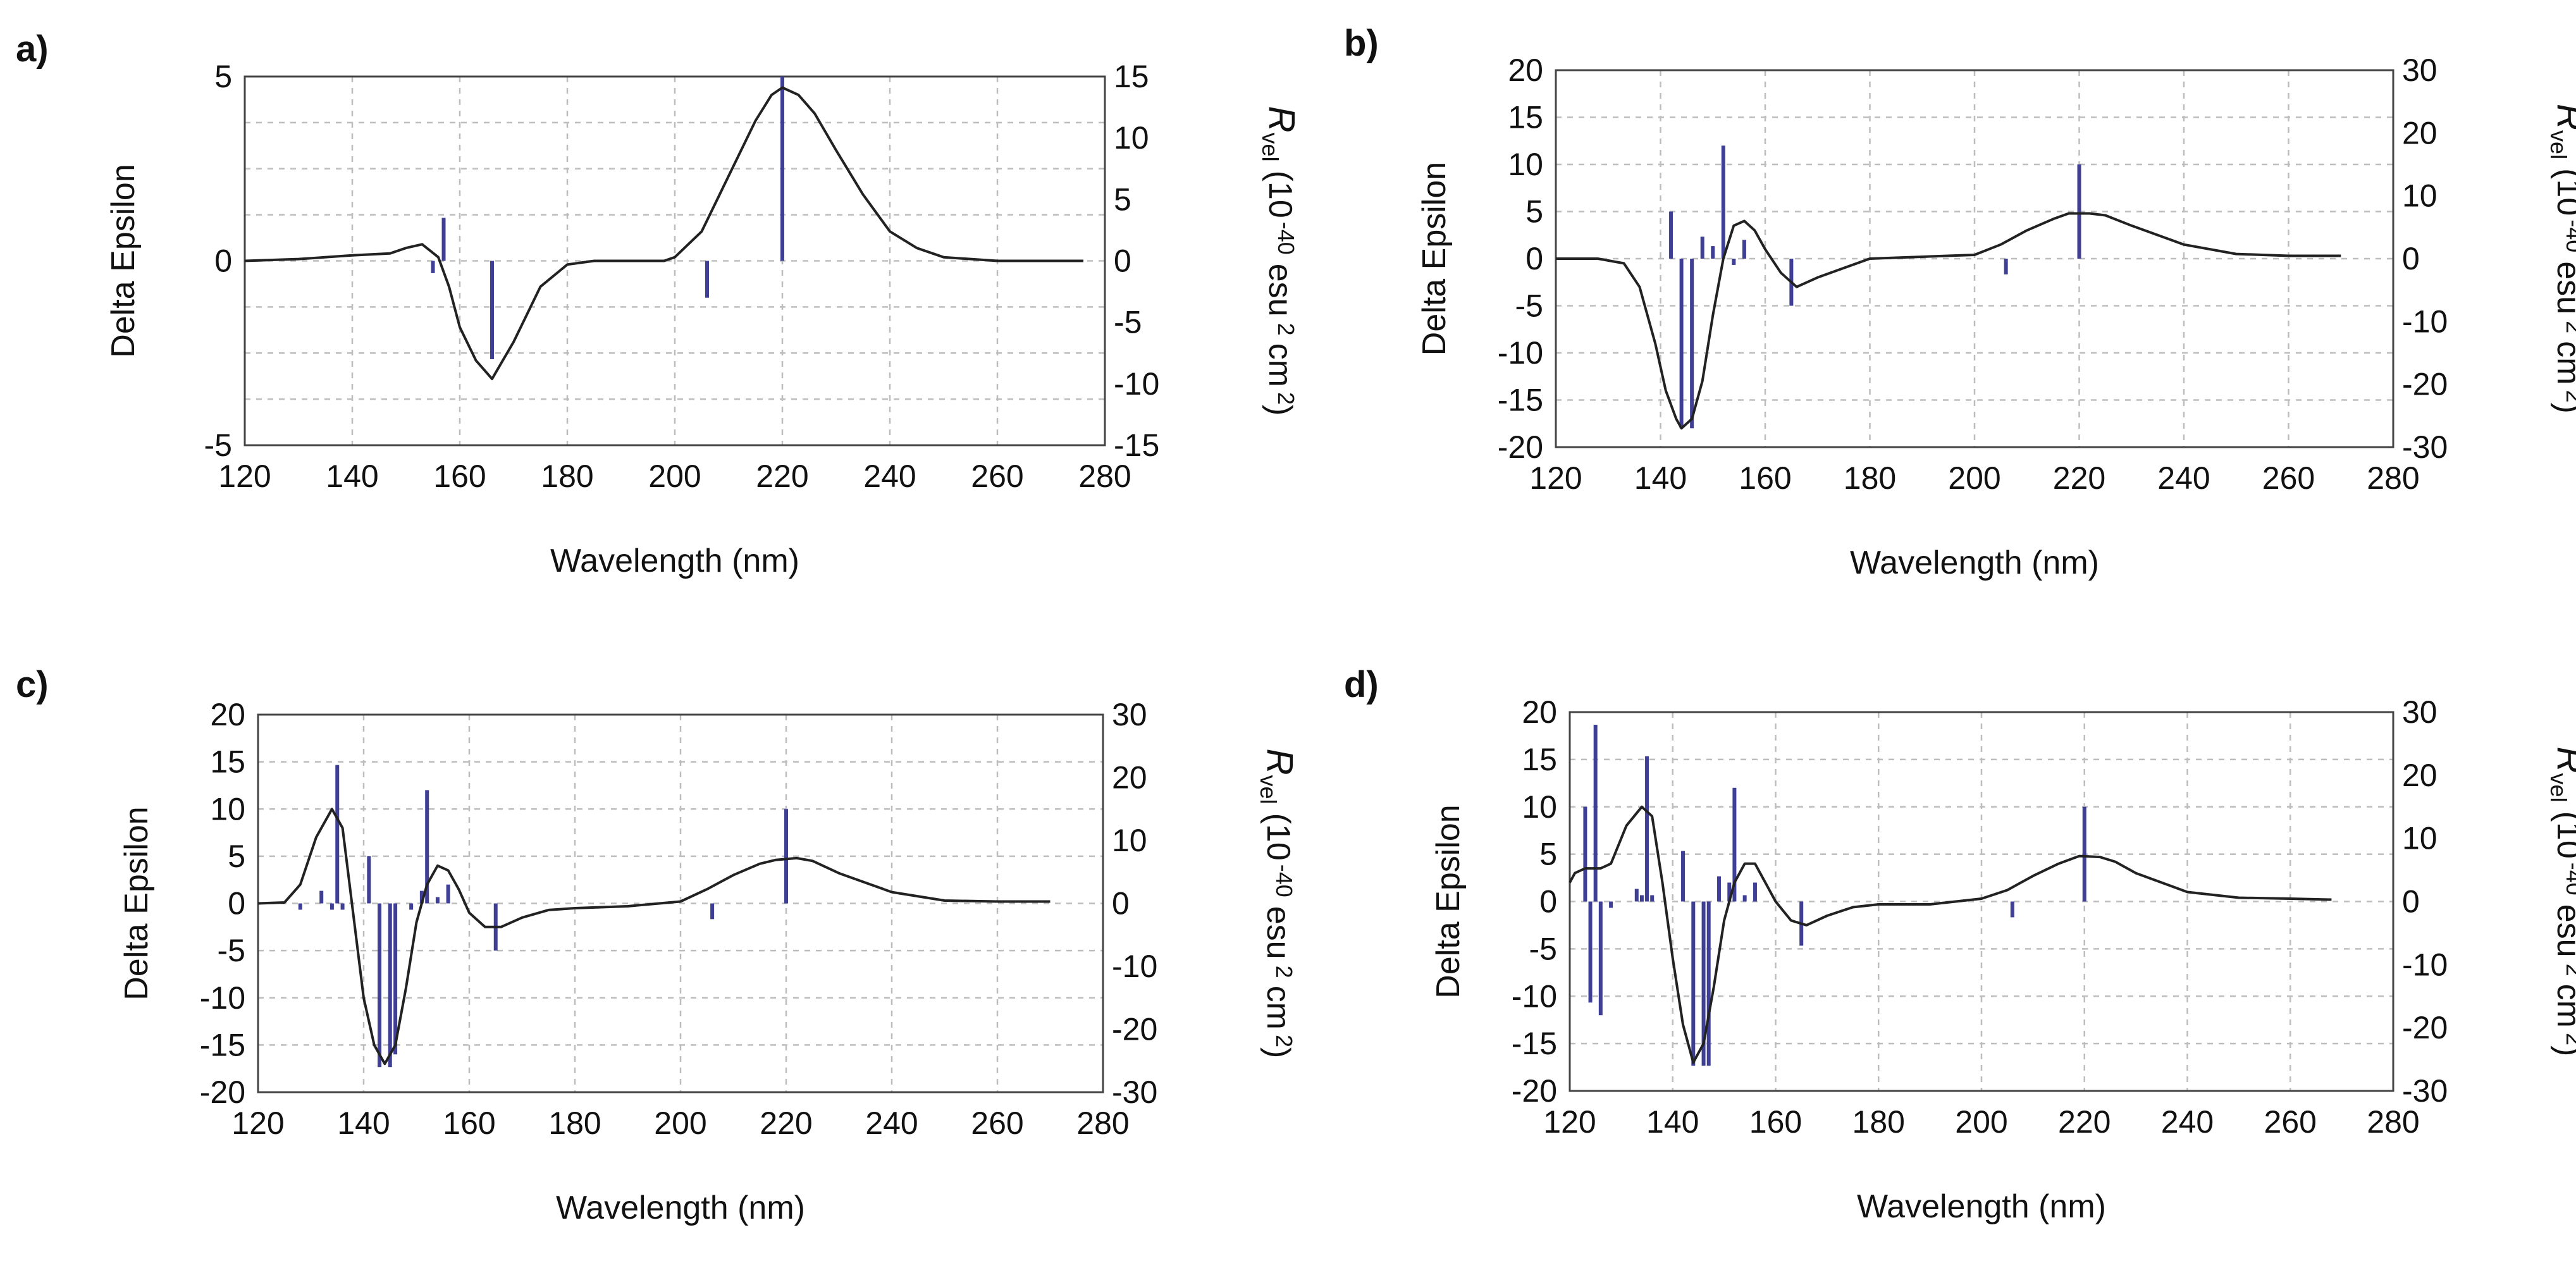  Describe the element at coordinates (680, 1123) in the screenshot. I see `x-tick-label: 200` at that location.